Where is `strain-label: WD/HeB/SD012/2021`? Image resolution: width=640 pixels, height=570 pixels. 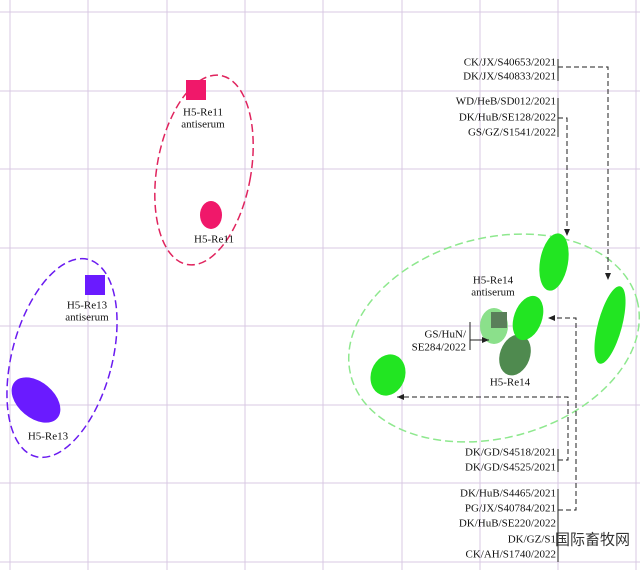
strain-label: WD/HeB/SD012/2021 is located at coordinates (506, 102).